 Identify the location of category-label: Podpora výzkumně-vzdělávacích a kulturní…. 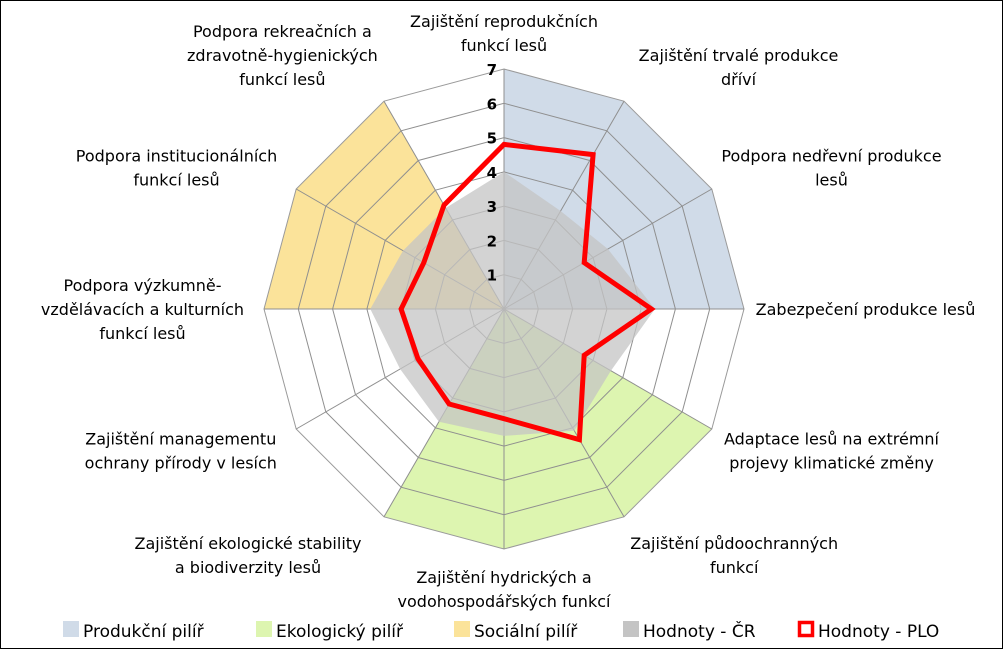
(142, 309).